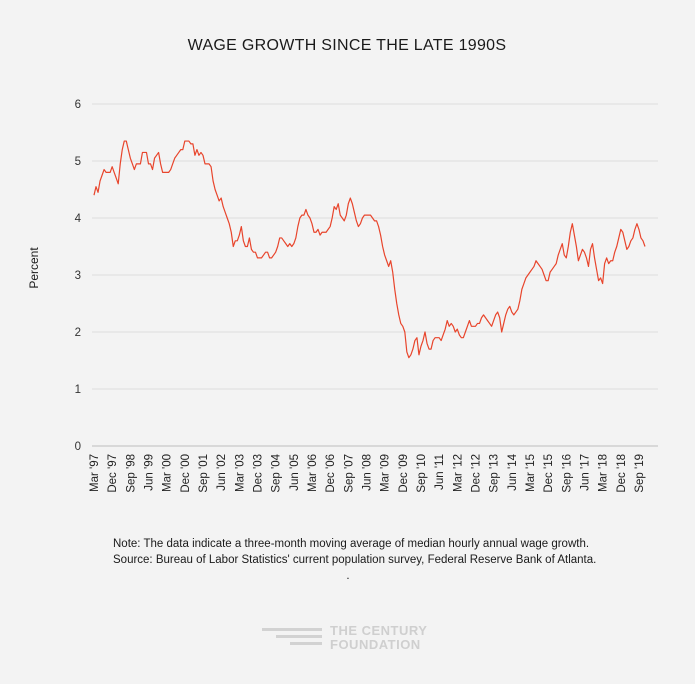 The height and width of the screenshot is (684, 695). I want to click on y-axis-label: Percent, so click(34, 268).